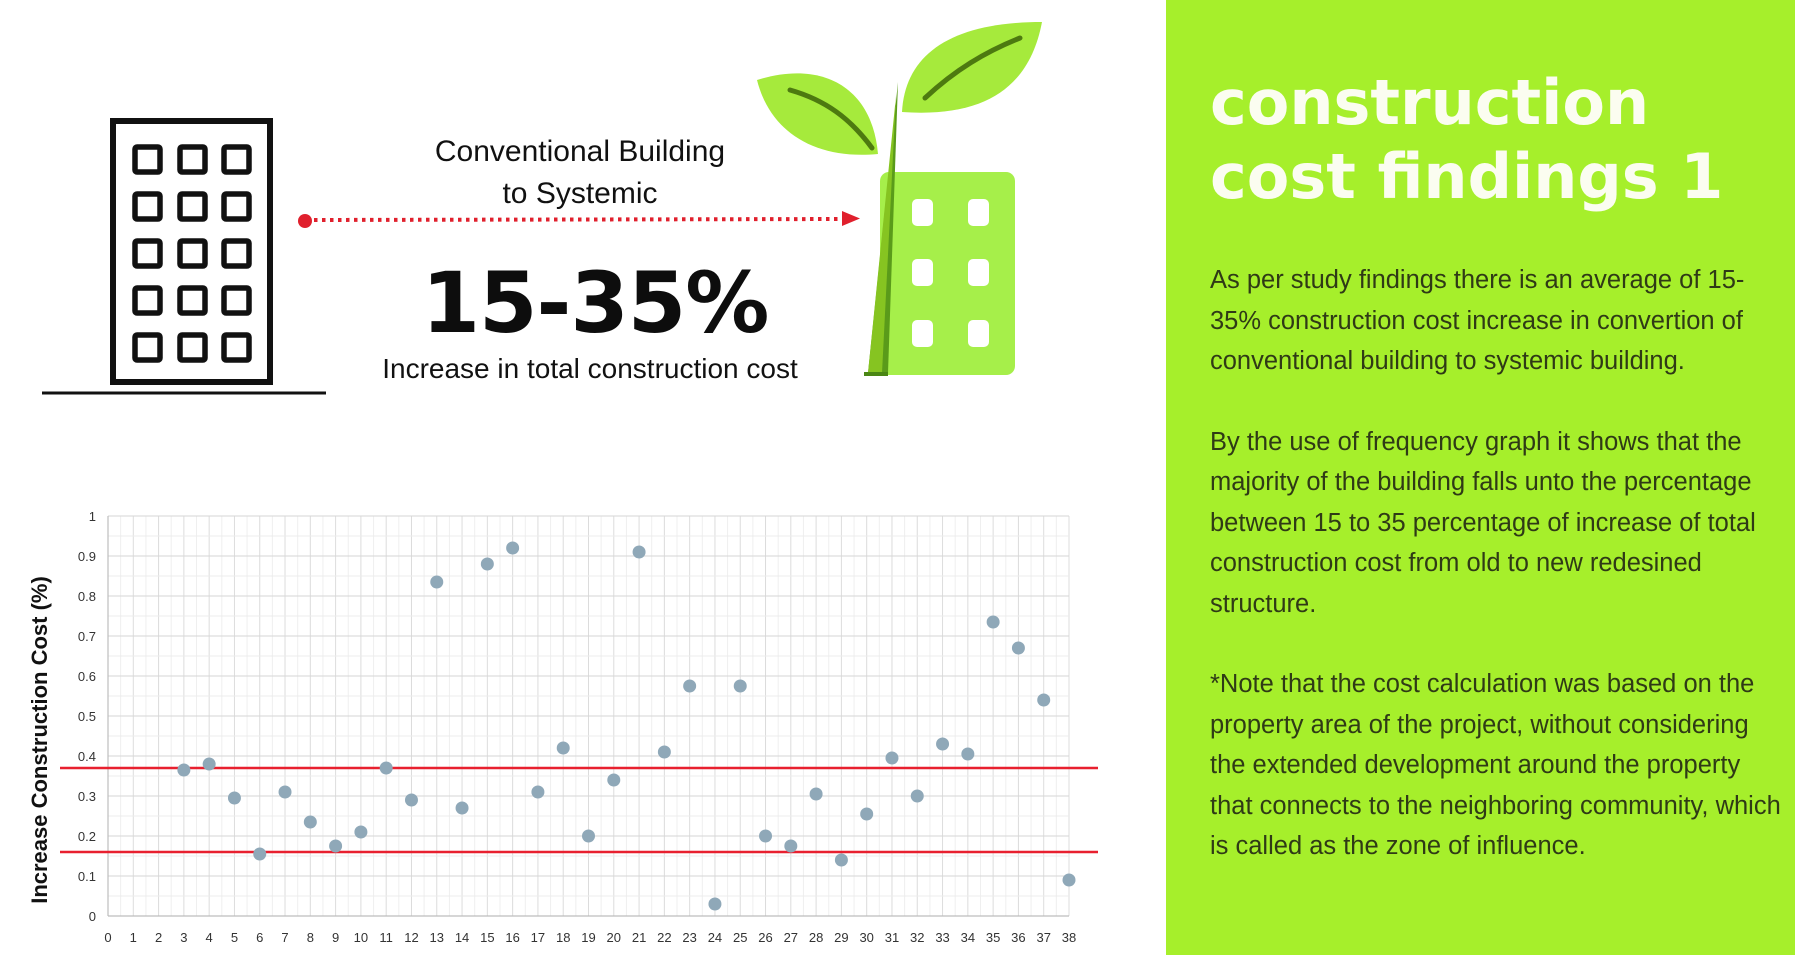  What do you see at coordinates (588, 937) in the screenshot?
I see `x-tick-label: 19` at bounding box center [588, 937].